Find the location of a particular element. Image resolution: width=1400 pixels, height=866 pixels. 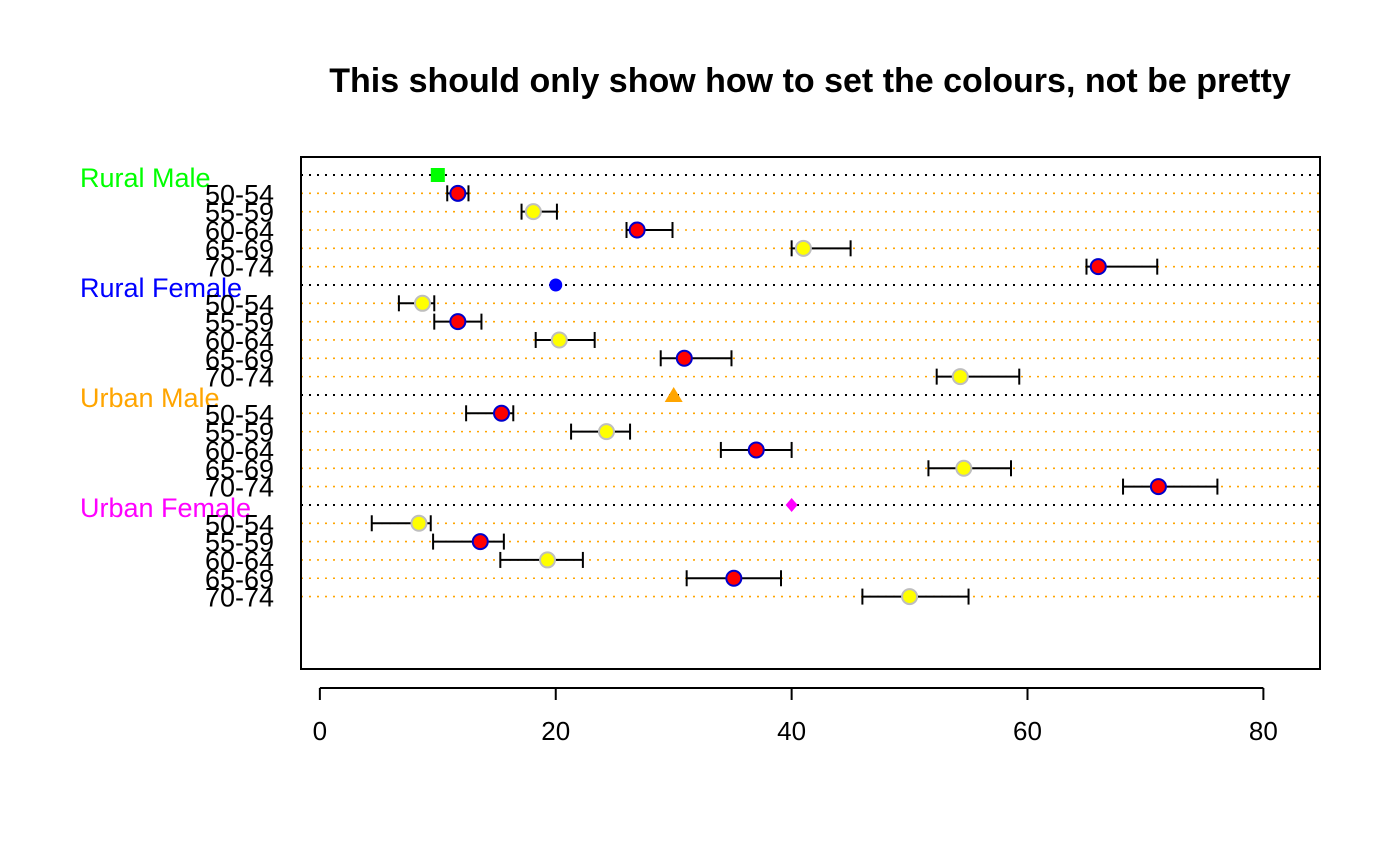

x-tick-label: 20 is located at coordinates (555, 731).